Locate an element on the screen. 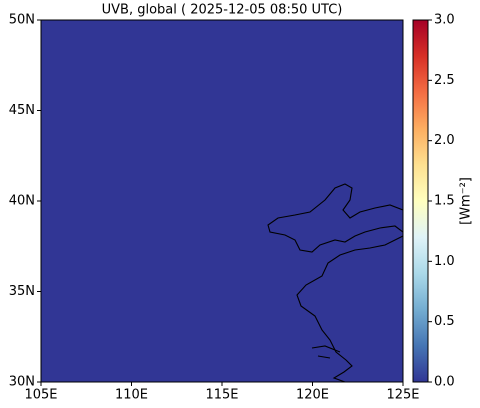 The width and height of the screenshot is (480, 408). colorbar-tick-label: 3.0 is located at coordinates (444, 20).